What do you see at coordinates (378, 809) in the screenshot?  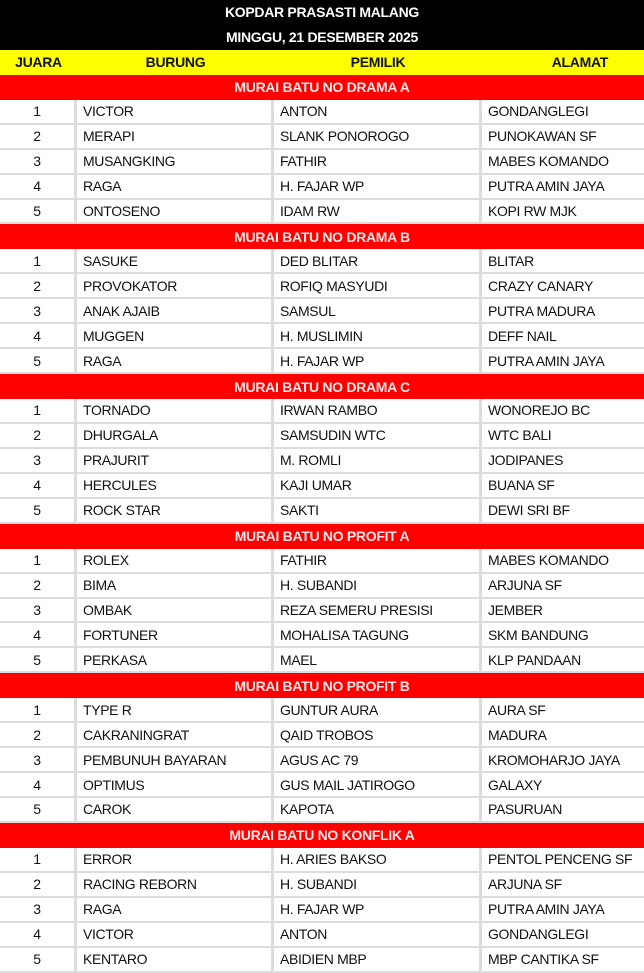 I see `pemilik-cell: KAPOTA` at bounding box center [378, 809].